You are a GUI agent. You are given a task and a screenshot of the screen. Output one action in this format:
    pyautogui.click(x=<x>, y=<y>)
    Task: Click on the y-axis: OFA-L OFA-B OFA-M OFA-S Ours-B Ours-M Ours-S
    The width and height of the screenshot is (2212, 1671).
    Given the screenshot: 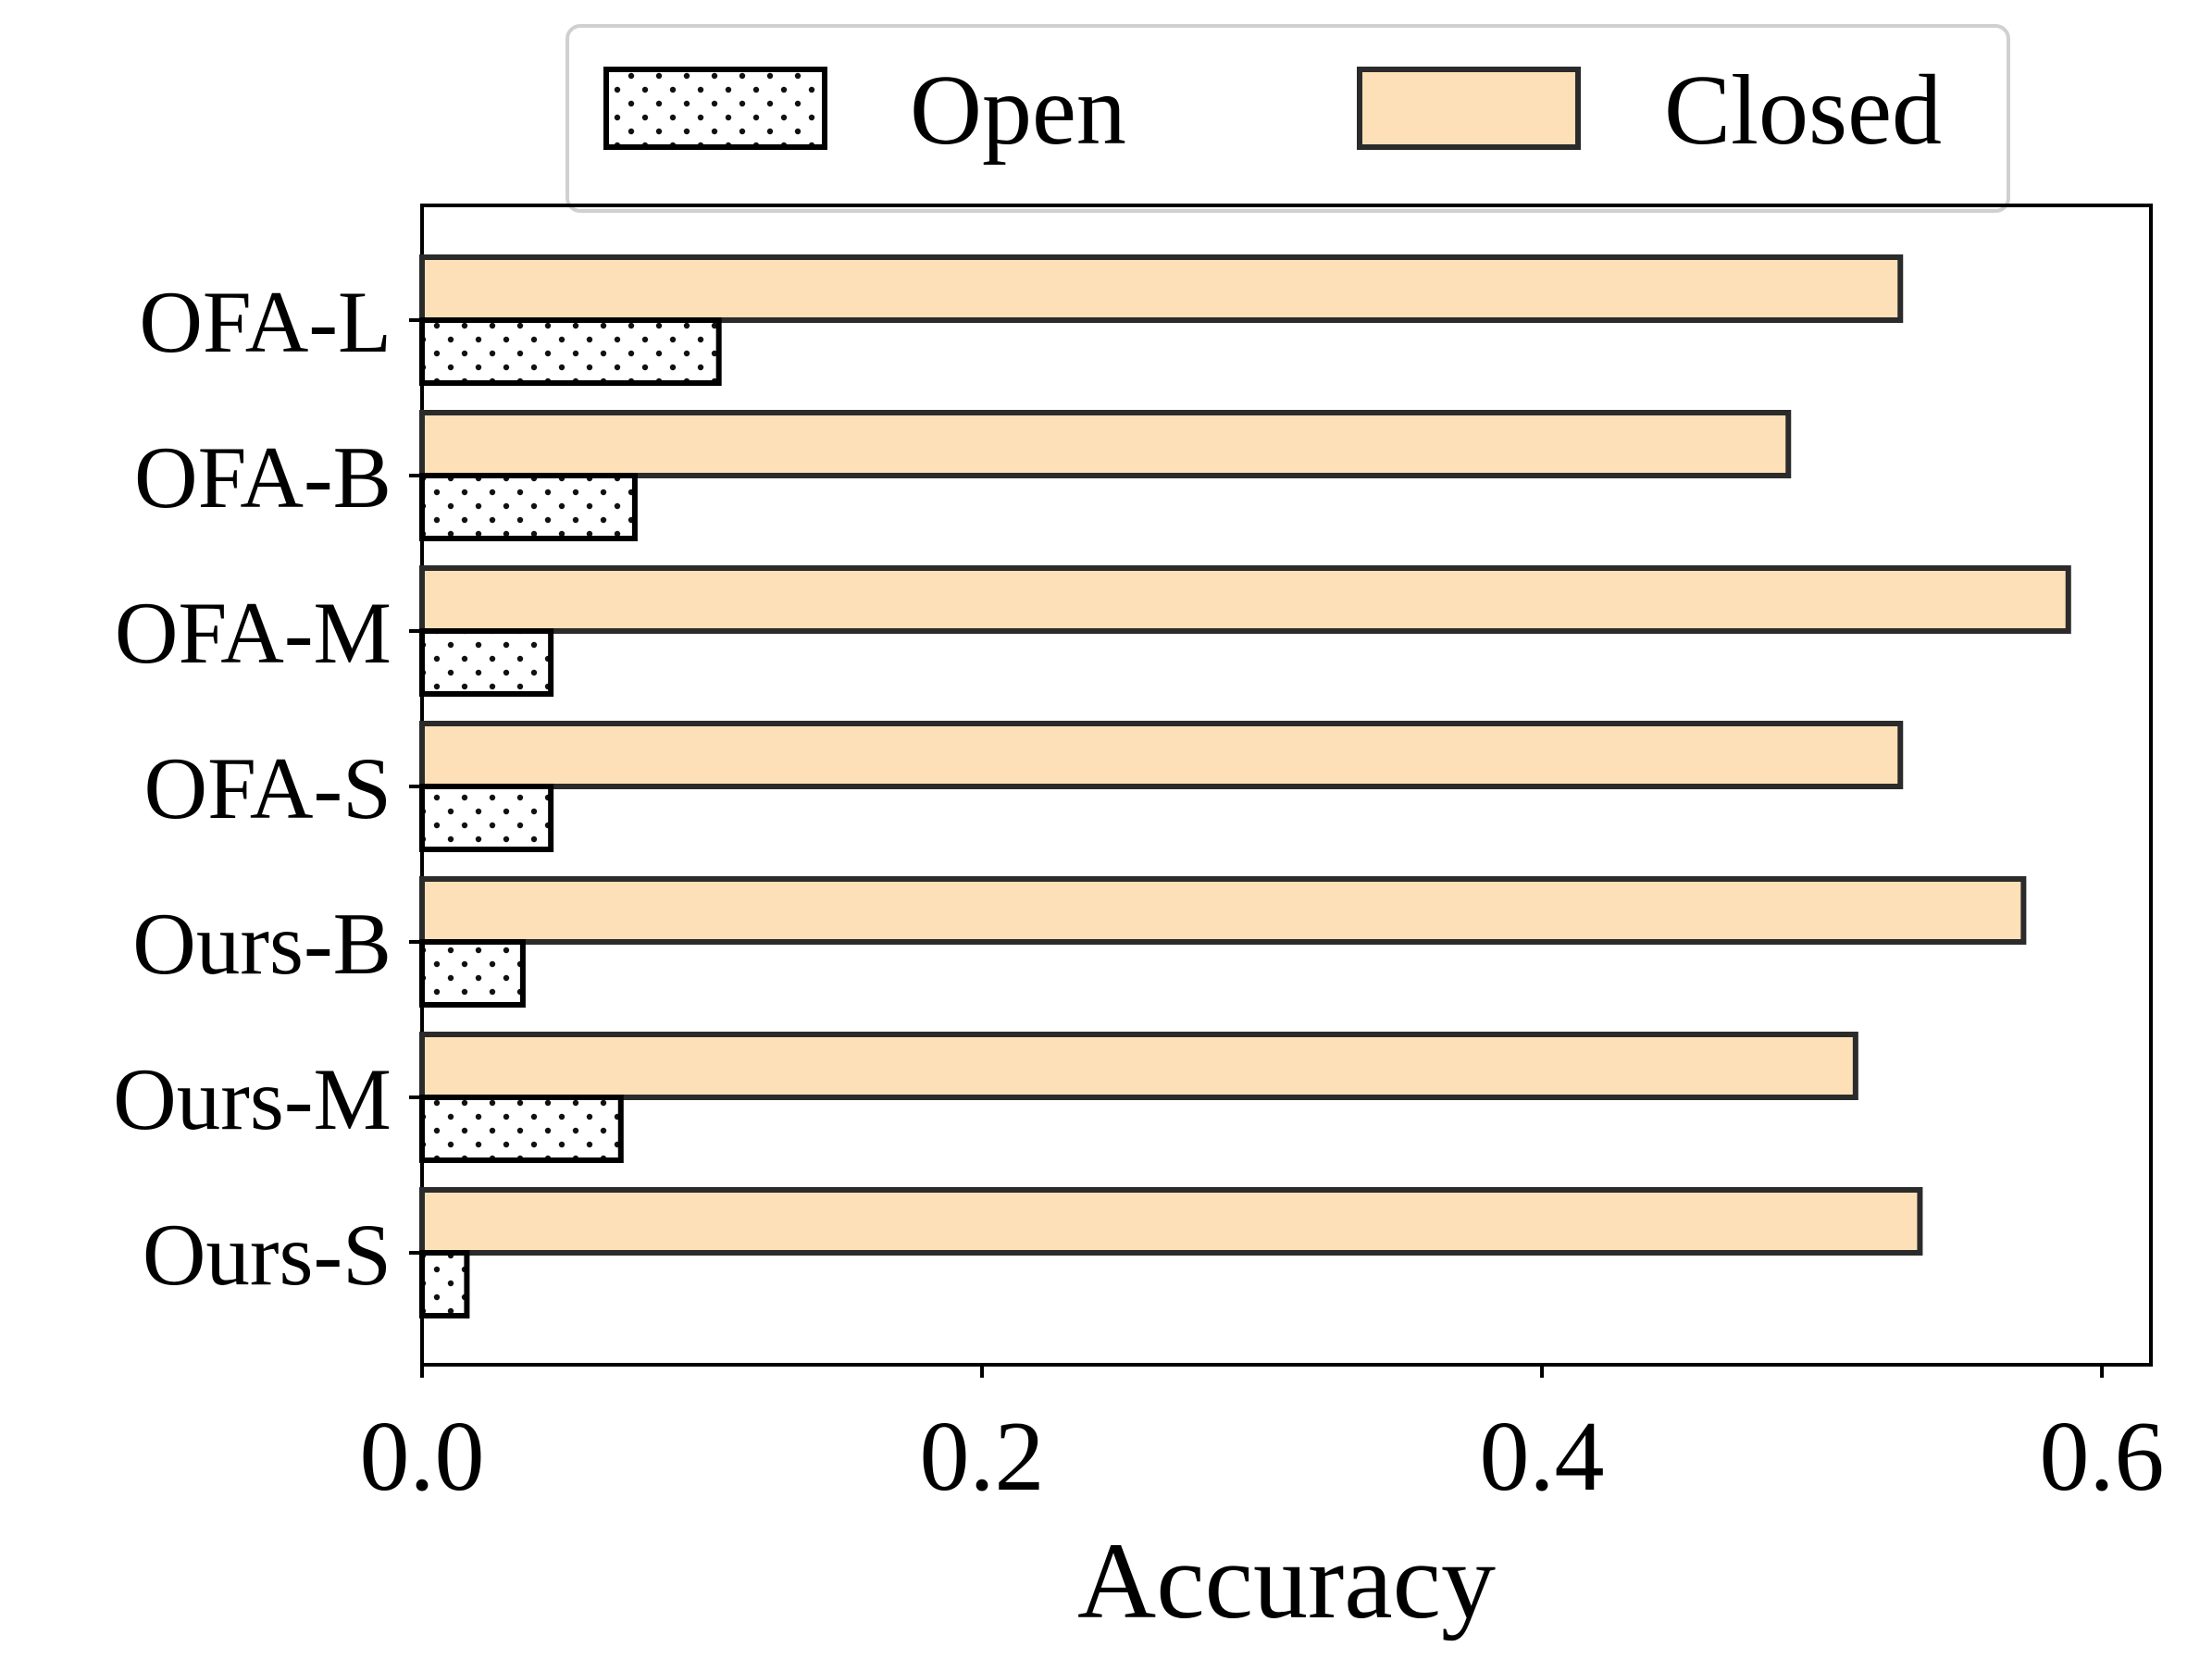 What is the action you would take?
    pyautogui.click(x=267, y=788)
    